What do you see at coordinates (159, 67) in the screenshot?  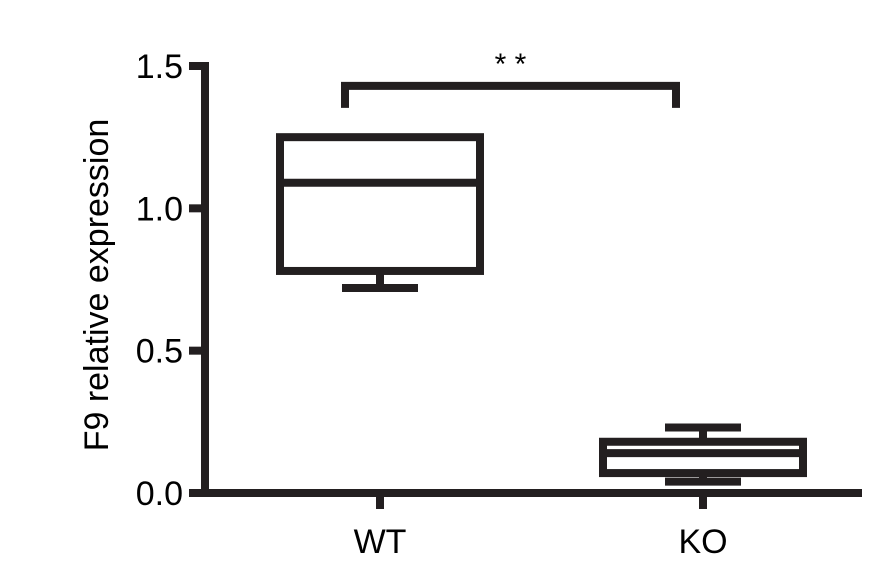 I see `y-tick-label: 1.5` at bounding box center [159, 67].